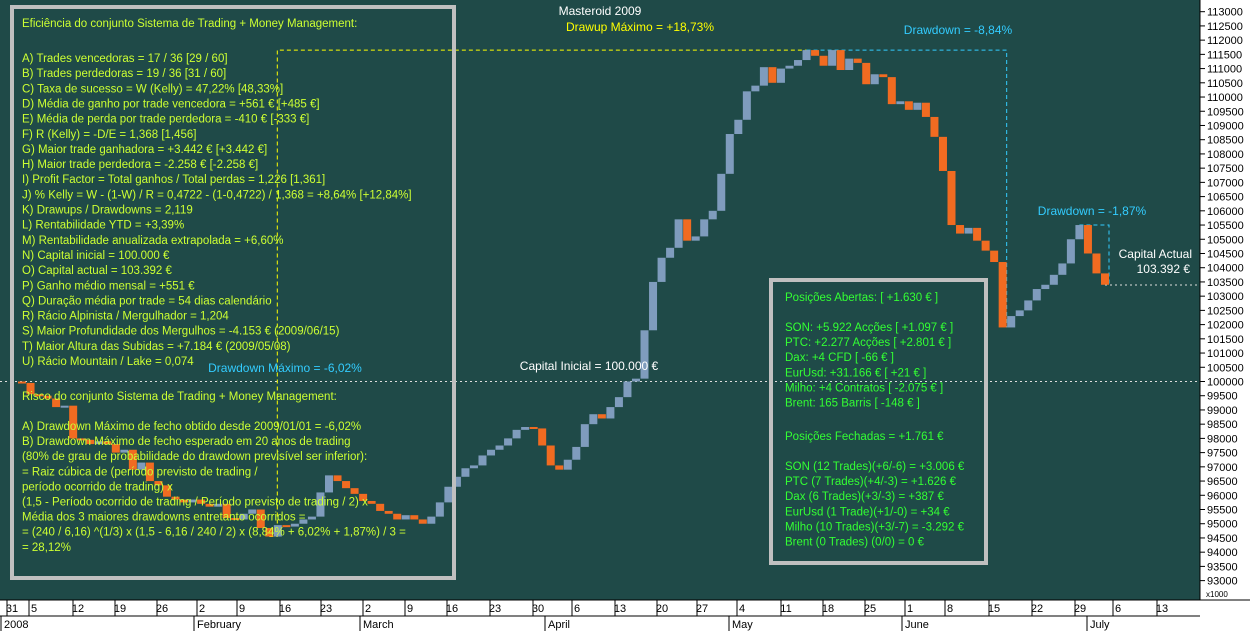 The width and height of the screenshot is (1250, 636). What do you see at coordinates (1225, 340) in the screenshot?
I see `y-tick-label: 101500` at bounding box center [1225, 340].